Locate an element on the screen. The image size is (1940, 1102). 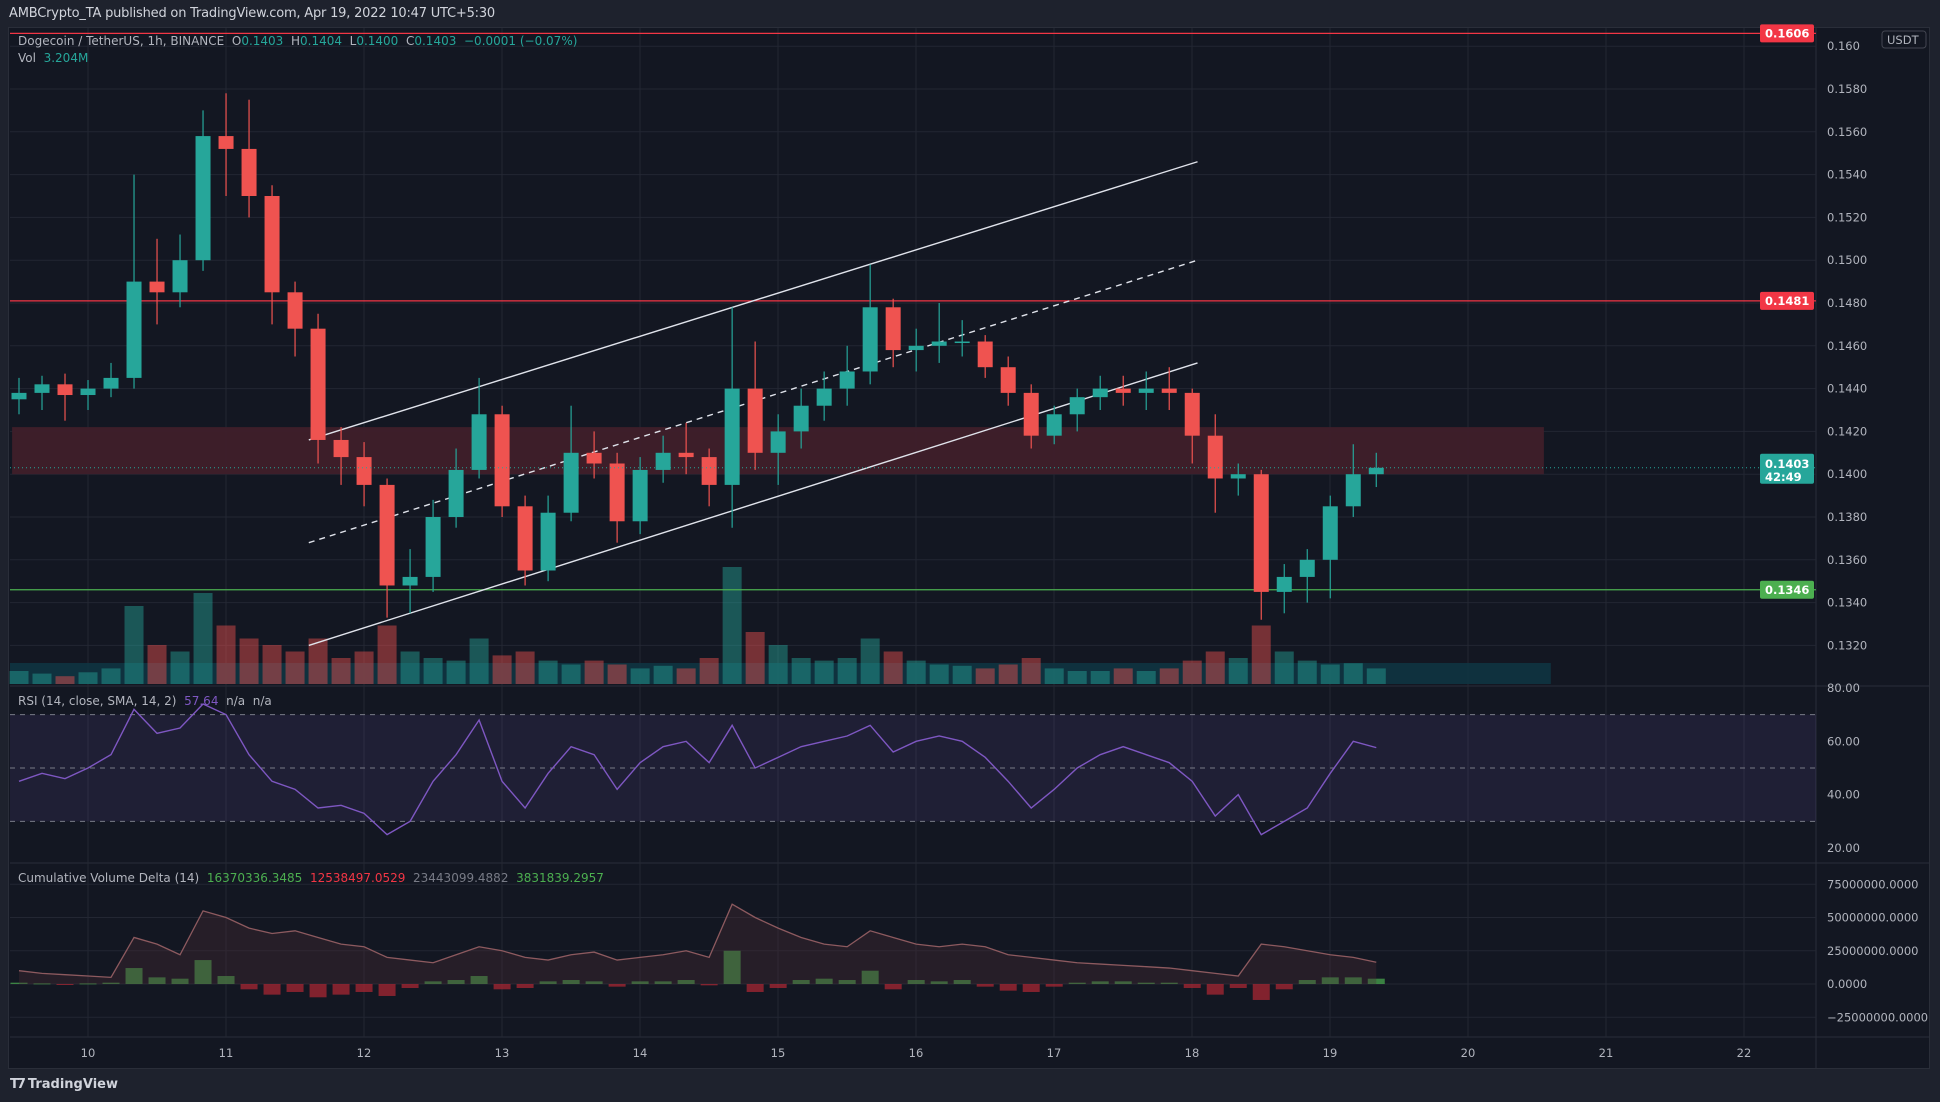
rsi-na-1: n/a is located at coordinates (236, 701).